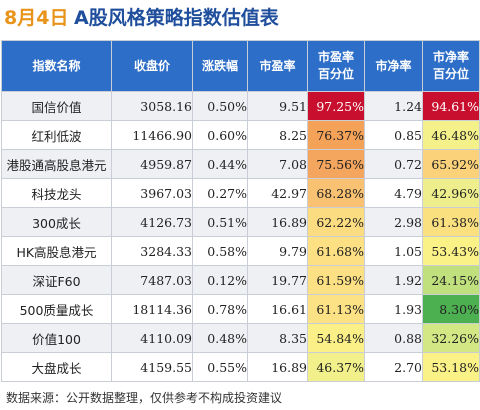 The height and width of the screenshot is (410, 480). I want to click on cell-pe-percentile: 61.68%, so click(336, 251).